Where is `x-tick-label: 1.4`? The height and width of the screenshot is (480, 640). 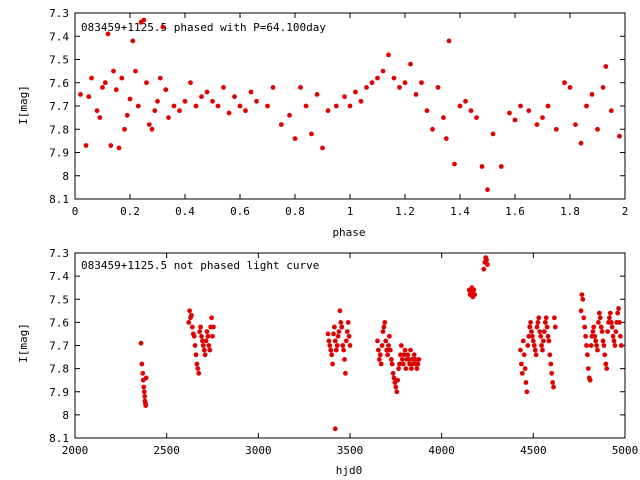 x-tick-label: 1.4 is located at coordinates (460, 211).